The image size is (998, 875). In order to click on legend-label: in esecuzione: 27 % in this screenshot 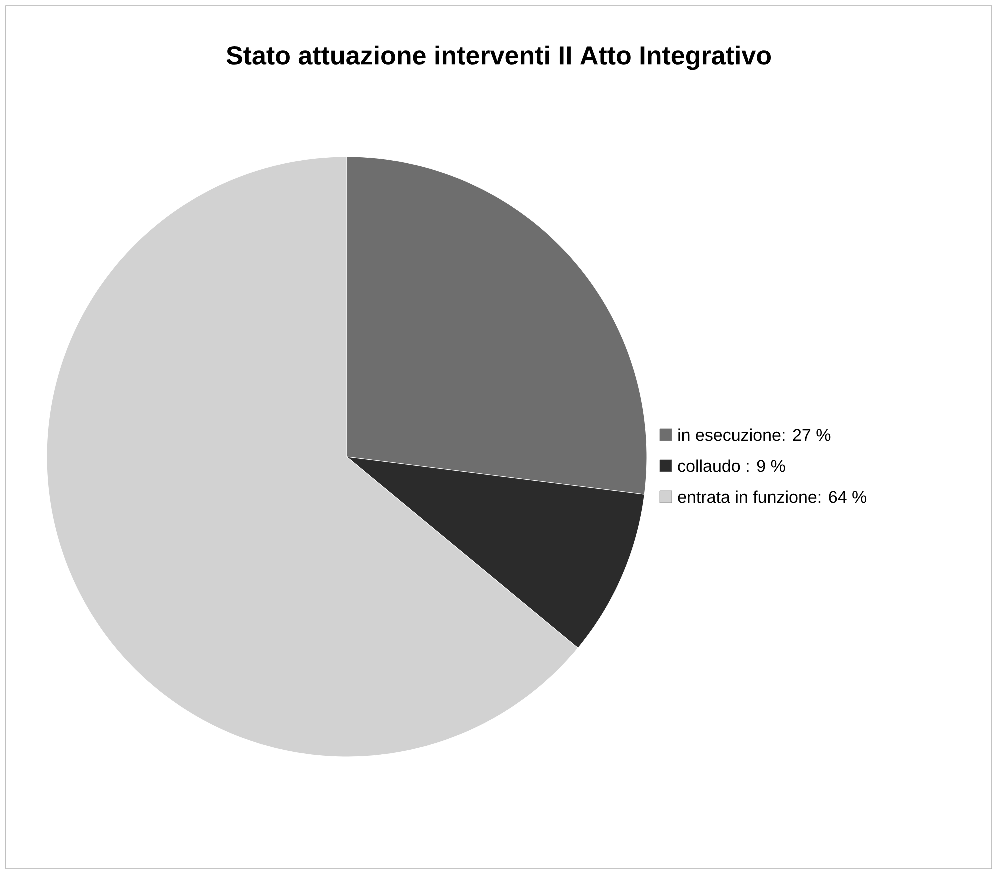, I will do `click(754, 435)`.